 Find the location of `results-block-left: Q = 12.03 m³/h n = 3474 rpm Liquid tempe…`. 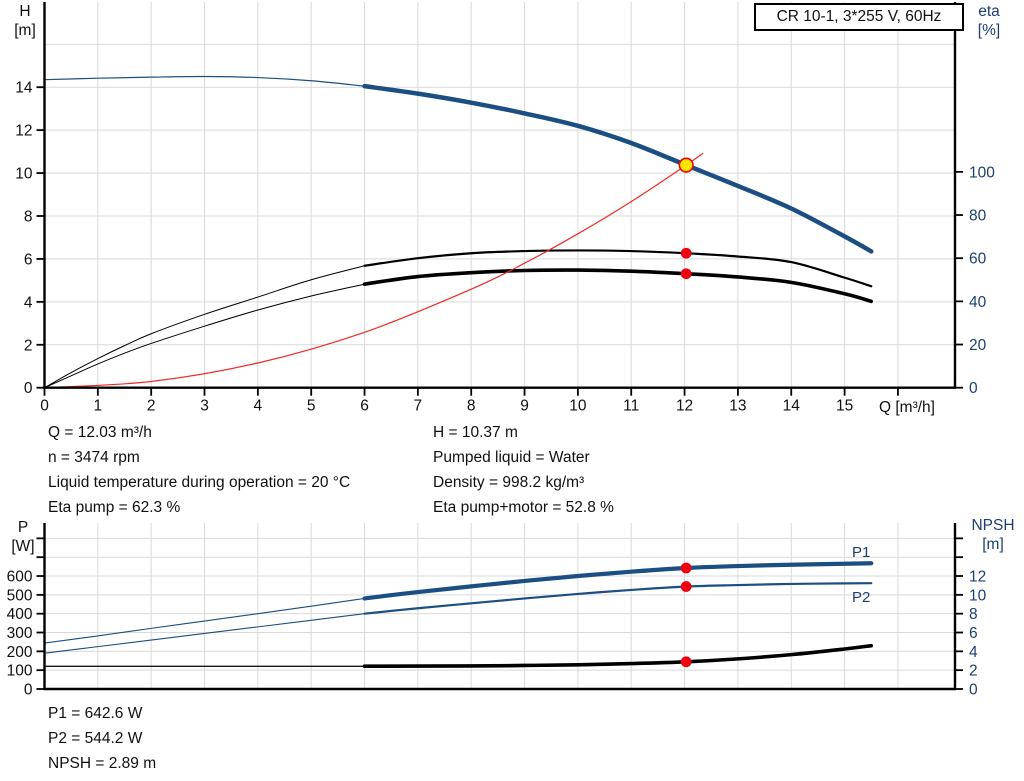

results-block-left: Q = 12.03 m³/h n = 3474 rpm Liquid tempe… is located at coordinates (199, 470).